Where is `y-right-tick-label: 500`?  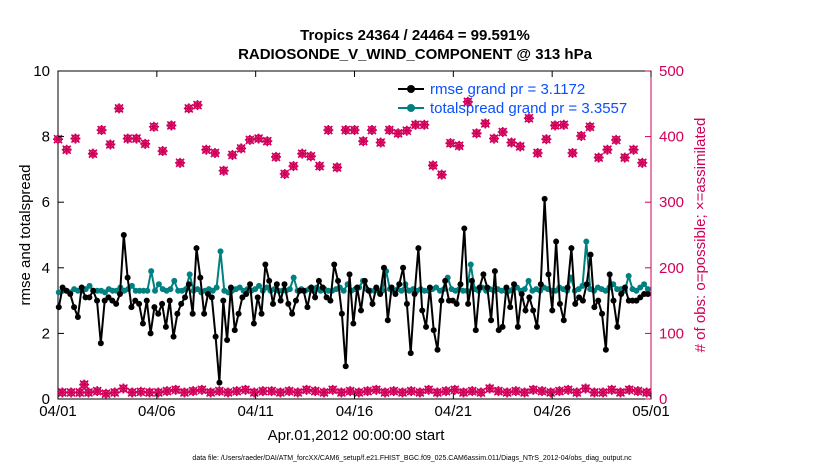
y-right-tick-label: 500 is located at coordinates (671, 71).